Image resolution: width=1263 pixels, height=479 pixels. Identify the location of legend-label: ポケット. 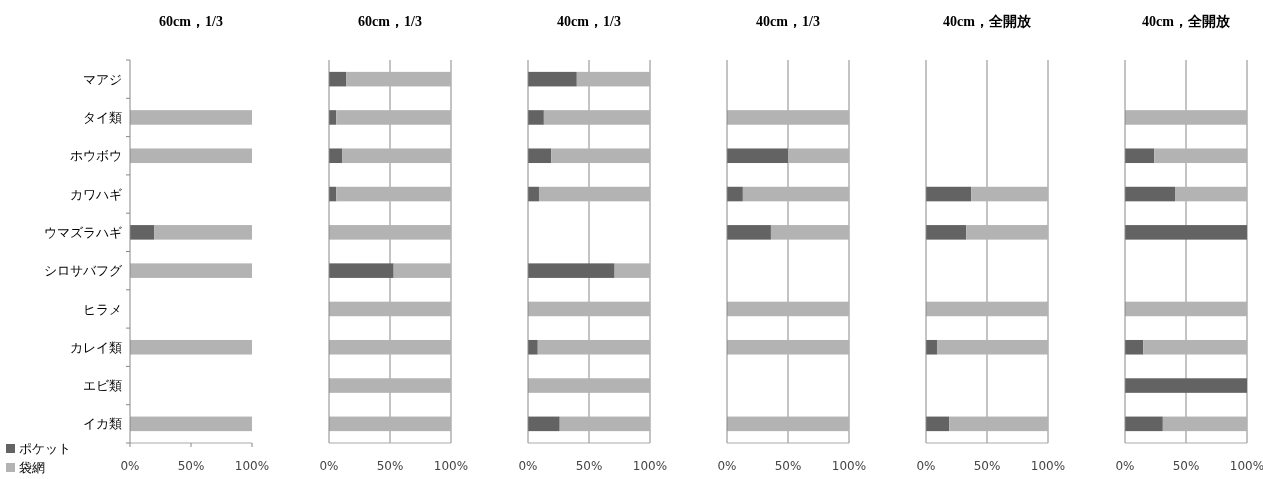
(45, 449).